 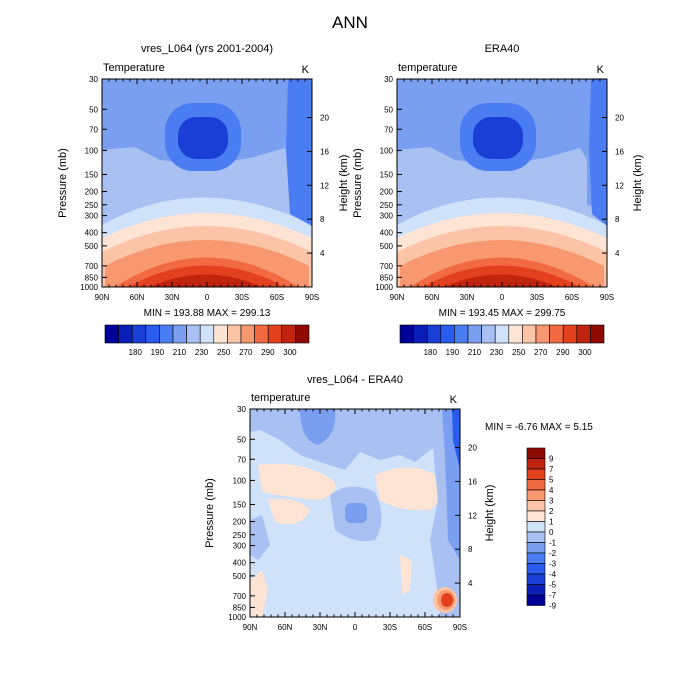 What do you see at coordinates (585, 352) in the screenshot?
I see `colorbar-right-label: 300` at bounding box center [585, 352].